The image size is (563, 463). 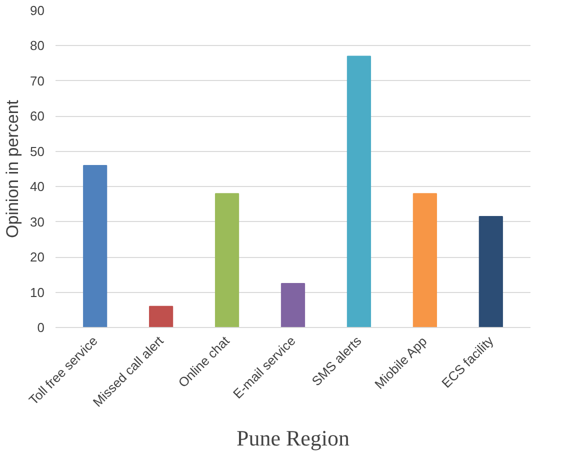 What do you see at coordinates (37, 151) in the screenshot?
I see `y-tick-label: 50` at bounding box center [37, 151].